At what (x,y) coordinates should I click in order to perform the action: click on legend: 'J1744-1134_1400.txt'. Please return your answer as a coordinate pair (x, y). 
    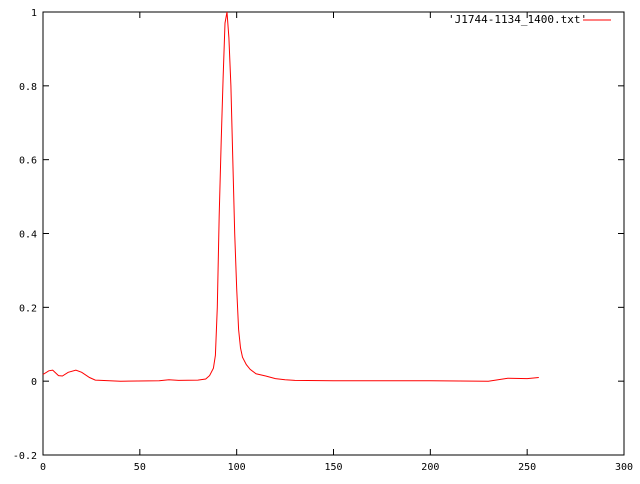
    Looking at the image, I should click on (517, 19).